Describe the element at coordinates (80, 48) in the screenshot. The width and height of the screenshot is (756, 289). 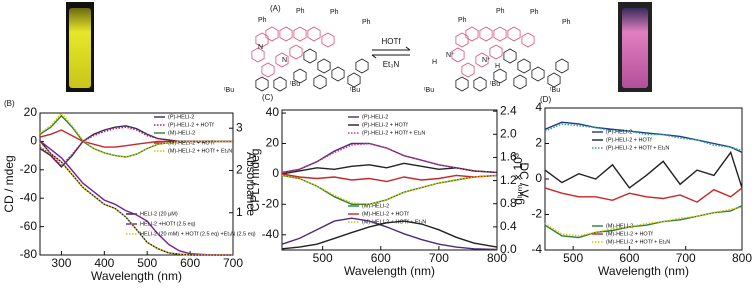
I see `yellow-vial` at that location.